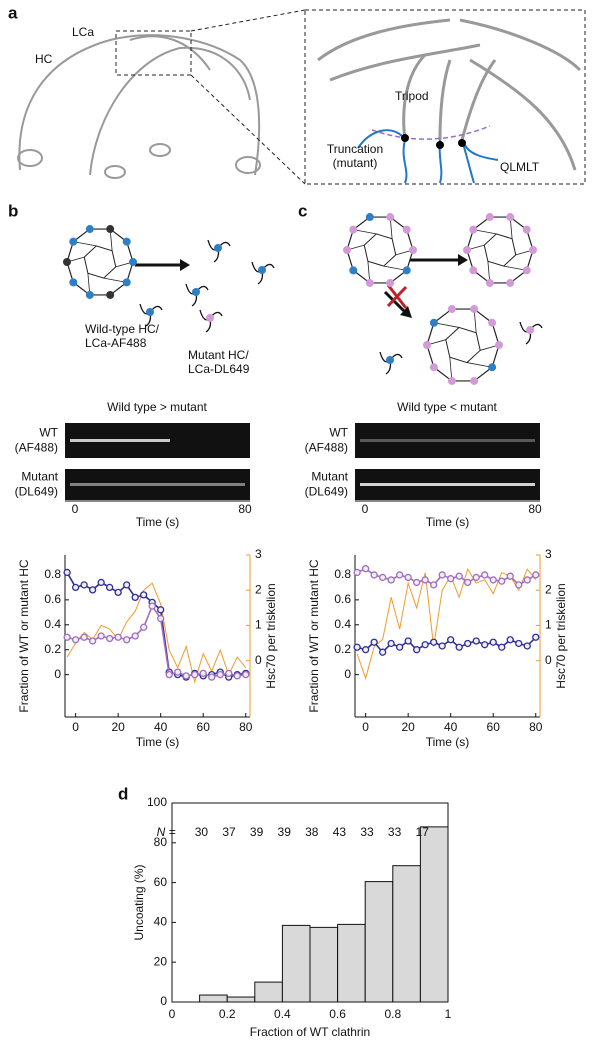 This screenshot has width=594, height=1050. I want to click on n-value: 33, so click(395, 832).